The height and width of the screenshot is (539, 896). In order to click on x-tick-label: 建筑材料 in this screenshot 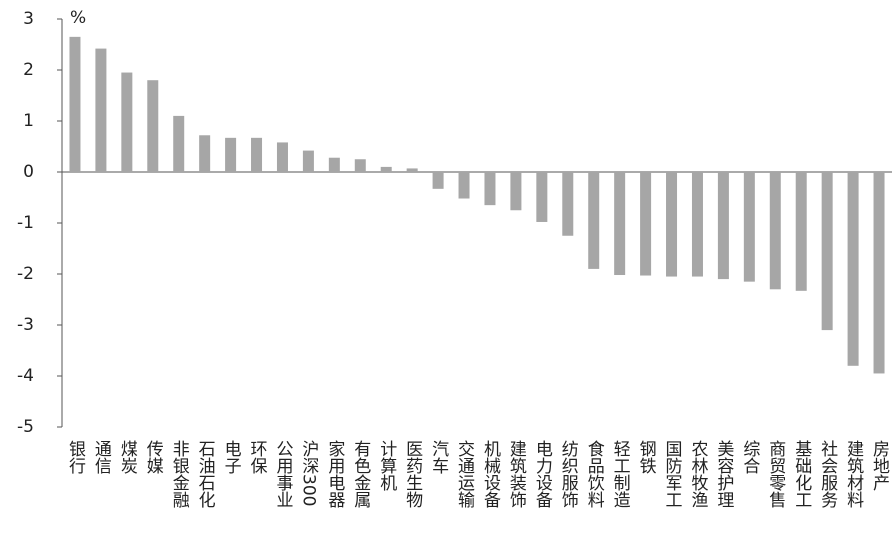, I will do `click(853, 474)`.